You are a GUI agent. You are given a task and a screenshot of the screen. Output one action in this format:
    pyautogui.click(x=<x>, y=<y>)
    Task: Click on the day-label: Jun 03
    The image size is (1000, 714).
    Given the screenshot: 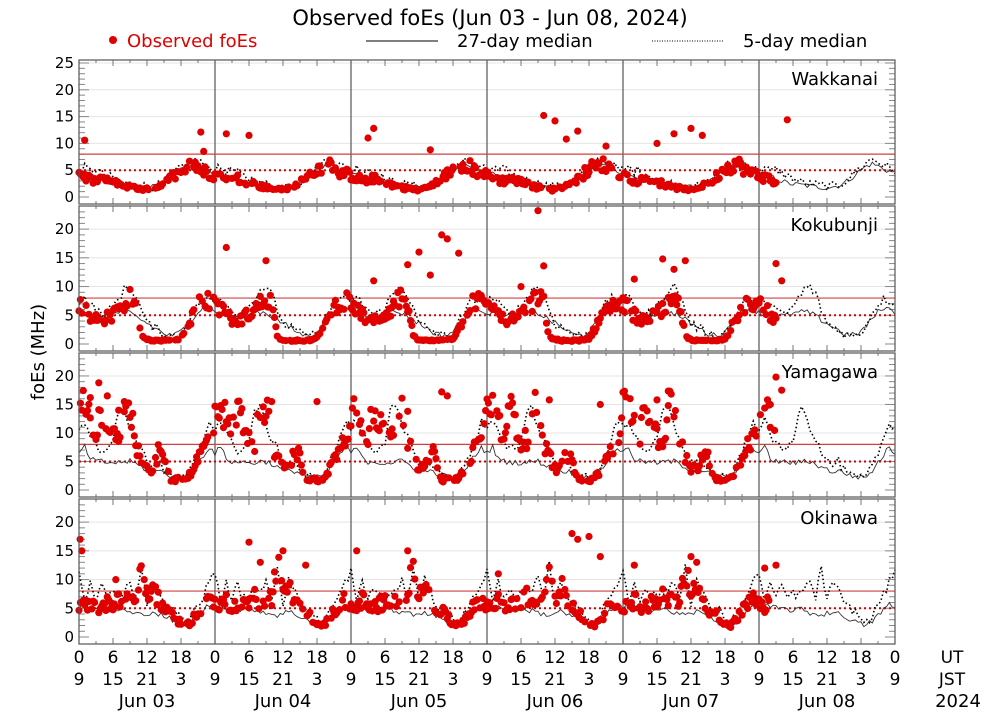 What is the action you would take?
    pyautogui.click(x=147, y=701)
    